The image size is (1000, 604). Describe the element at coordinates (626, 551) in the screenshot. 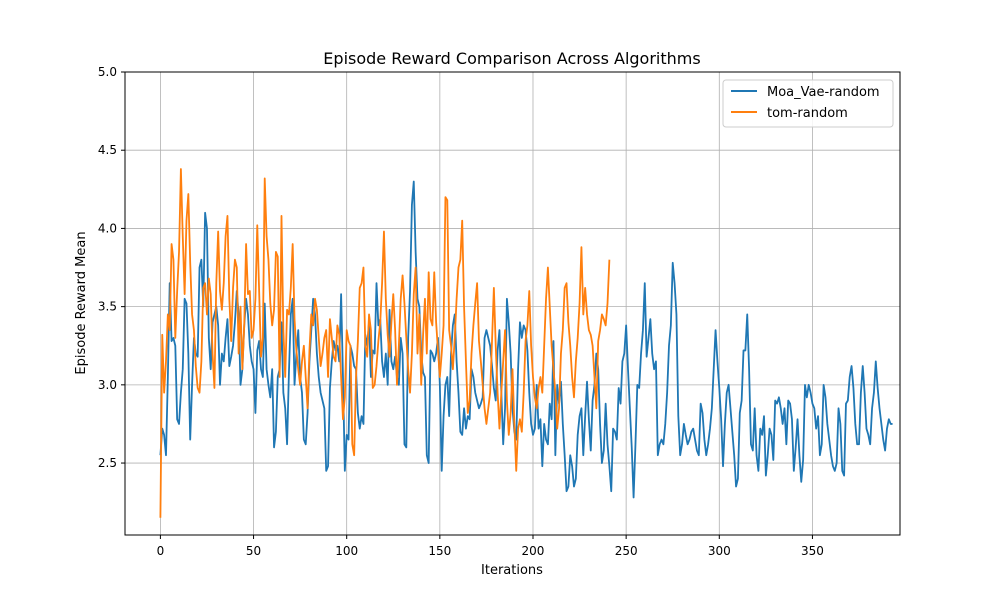

I see `x-tick-label: 250` at that location.